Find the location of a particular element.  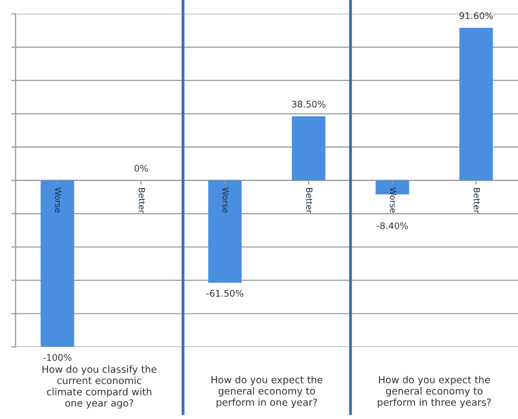

data-label: -8.40% is located at coordinates (392, 226).